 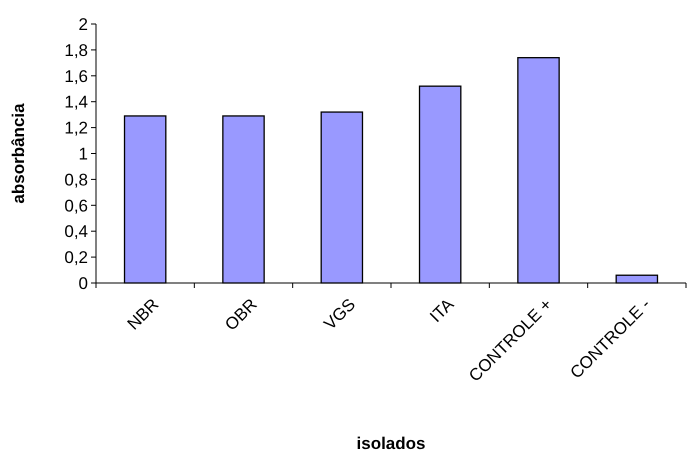 What do you see at coordinates (76, 180) in the screenshot?
I see `y-tick-label: 0,8` at bounding box center [76, 180].